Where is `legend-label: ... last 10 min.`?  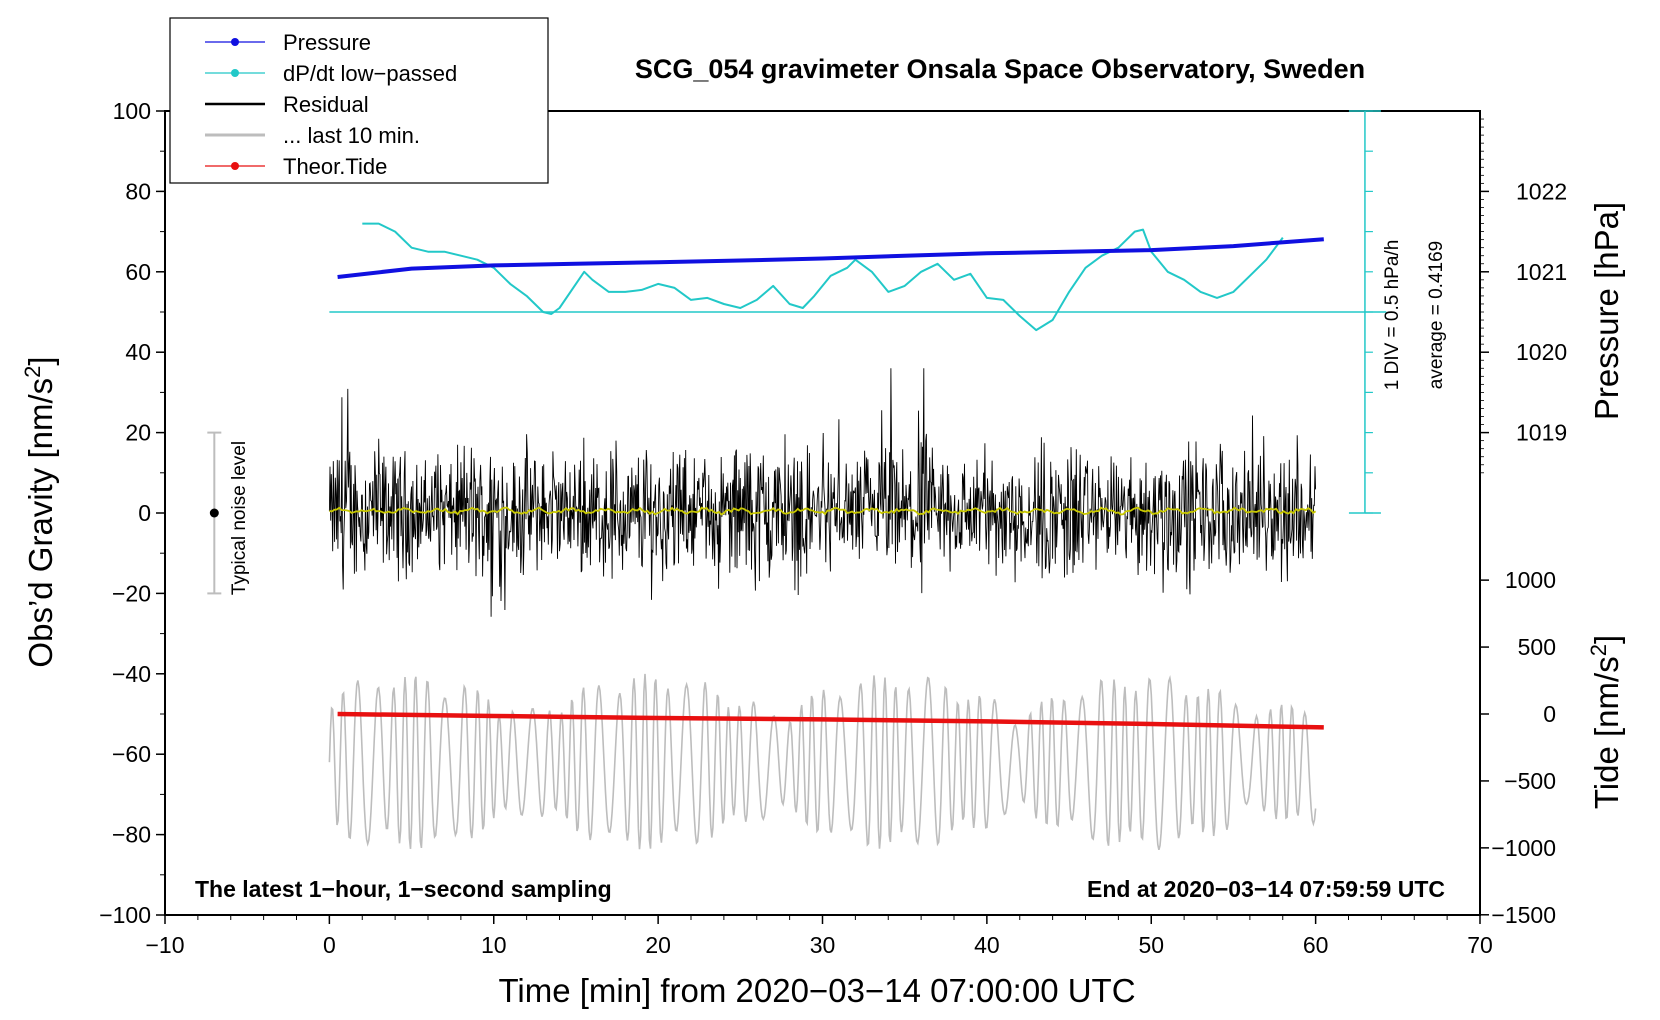 legend-label: ... last 10 min. is located at coordinates (351, 135).